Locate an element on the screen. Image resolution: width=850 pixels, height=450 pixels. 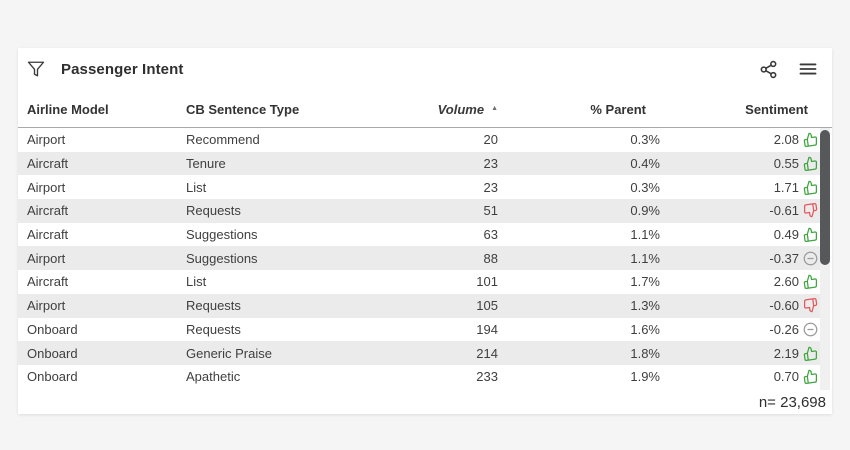
table-row: Airport Suggestions 88 1.1% -0.37 is located at coordinates (421, 258).